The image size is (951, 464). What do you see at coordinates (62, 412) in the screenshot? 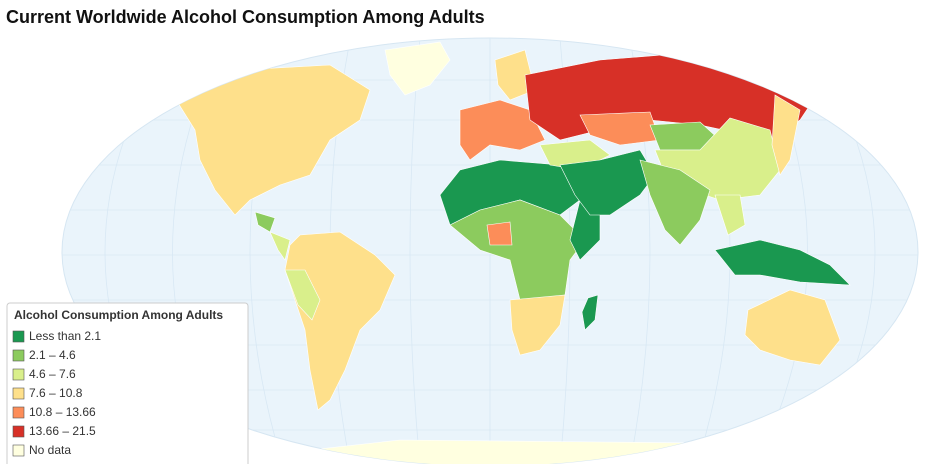
I see `legend-label: 10.8 – 13.66` at bounding box center [62, 412].